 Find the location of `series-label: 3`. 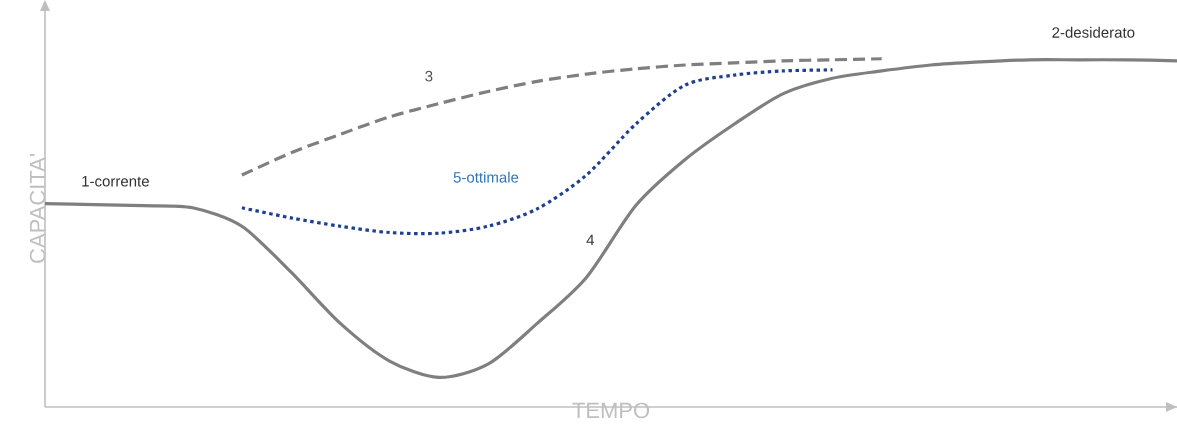

series-label: 3 is located at coordinates (429, 76).